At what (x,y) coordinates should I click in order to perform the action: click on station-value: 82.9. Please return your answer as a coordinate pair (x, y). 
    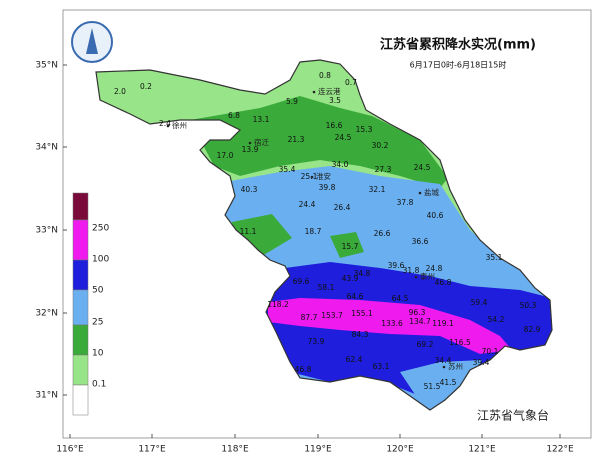
    Looking at the image, I should click on (532, 329).